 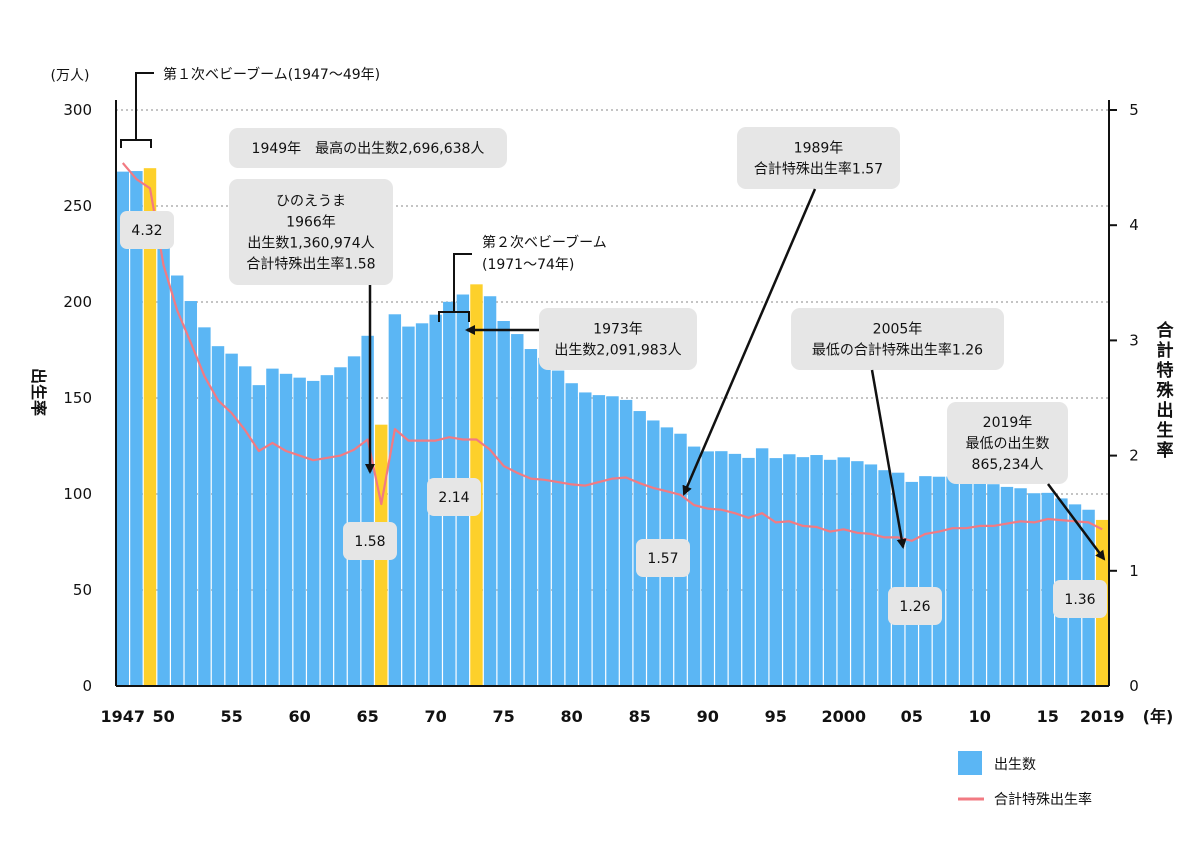 What do you see at coordinates (857, 573) in the screenshot?
I see `bar-2001` at bounding box center [857, 573].